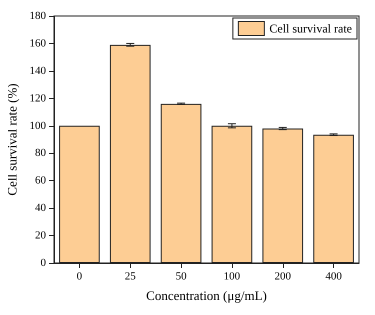  What do you see at coordinates (310, 29) in the screenshot?
I see `legend-label: Cell survival rate` at bounding box center [310, 29].